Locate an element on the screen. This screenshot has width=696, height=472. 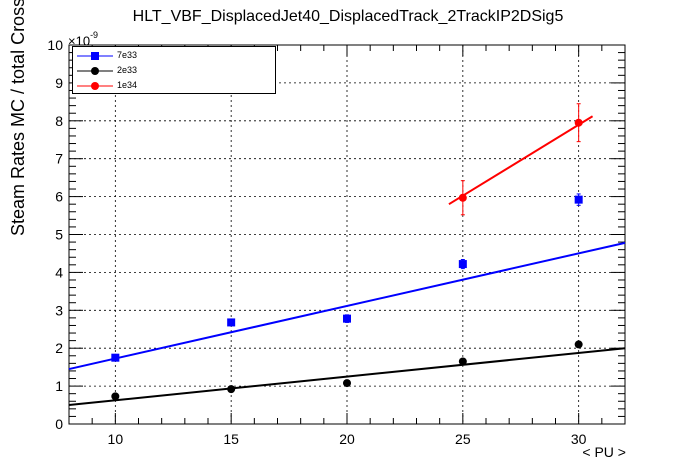
x-axis-label: < PU > is located at coordinates (604, 452).